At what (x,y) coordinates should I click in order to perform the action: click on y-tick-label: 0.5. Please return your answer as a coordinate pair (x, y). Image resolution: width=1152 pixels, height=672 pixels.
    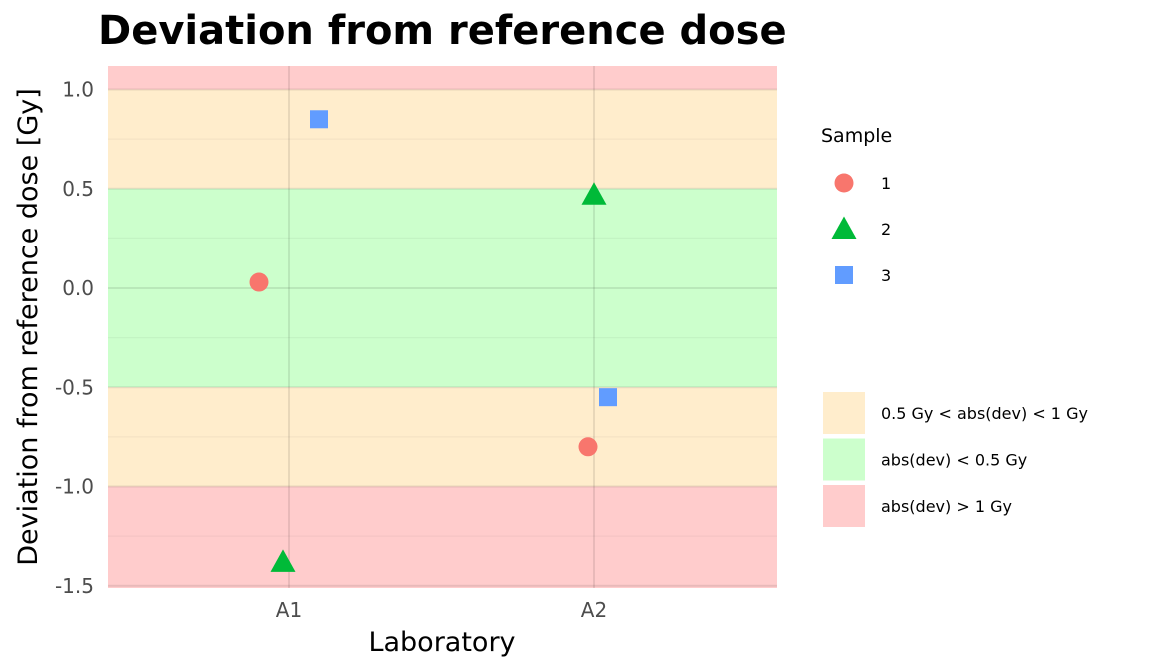
    Looking at the image, I should click on (78, 189).